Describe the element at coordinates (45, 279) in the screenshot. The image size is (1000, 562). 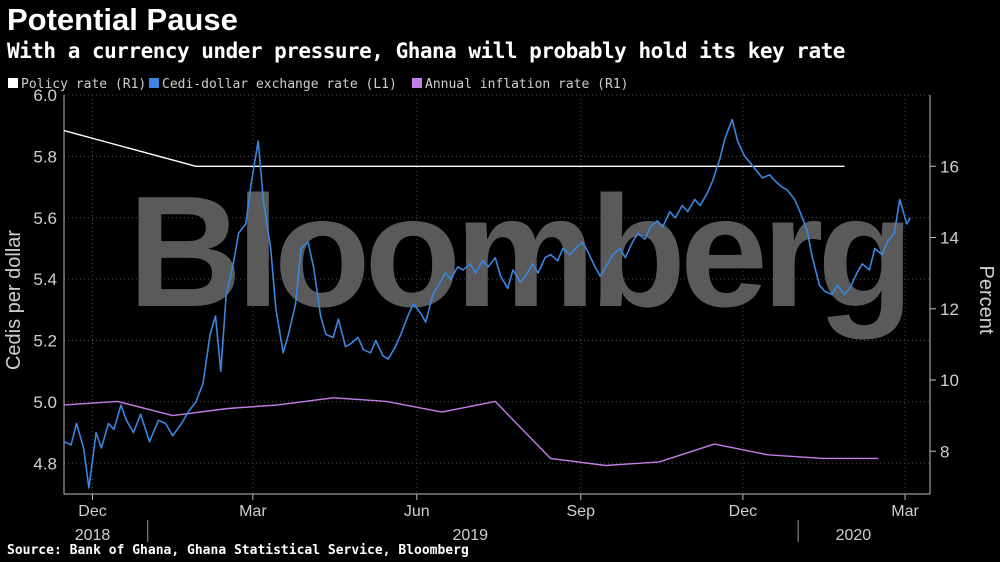
I see `y-left-tick-label: 5.4` at that location.